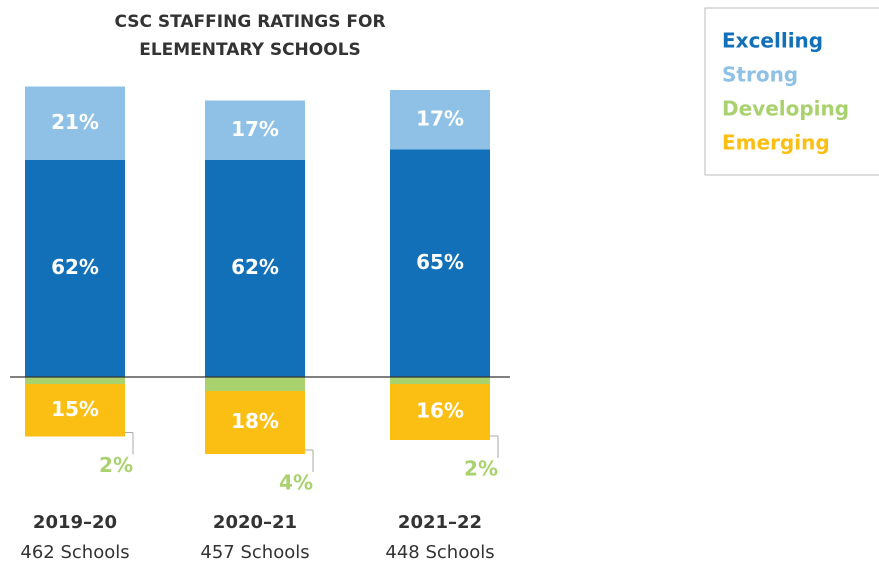  Describe the element at coordinates (440, 522) in the screenshot. I see `x-tick-label: 2021–22` at that location.